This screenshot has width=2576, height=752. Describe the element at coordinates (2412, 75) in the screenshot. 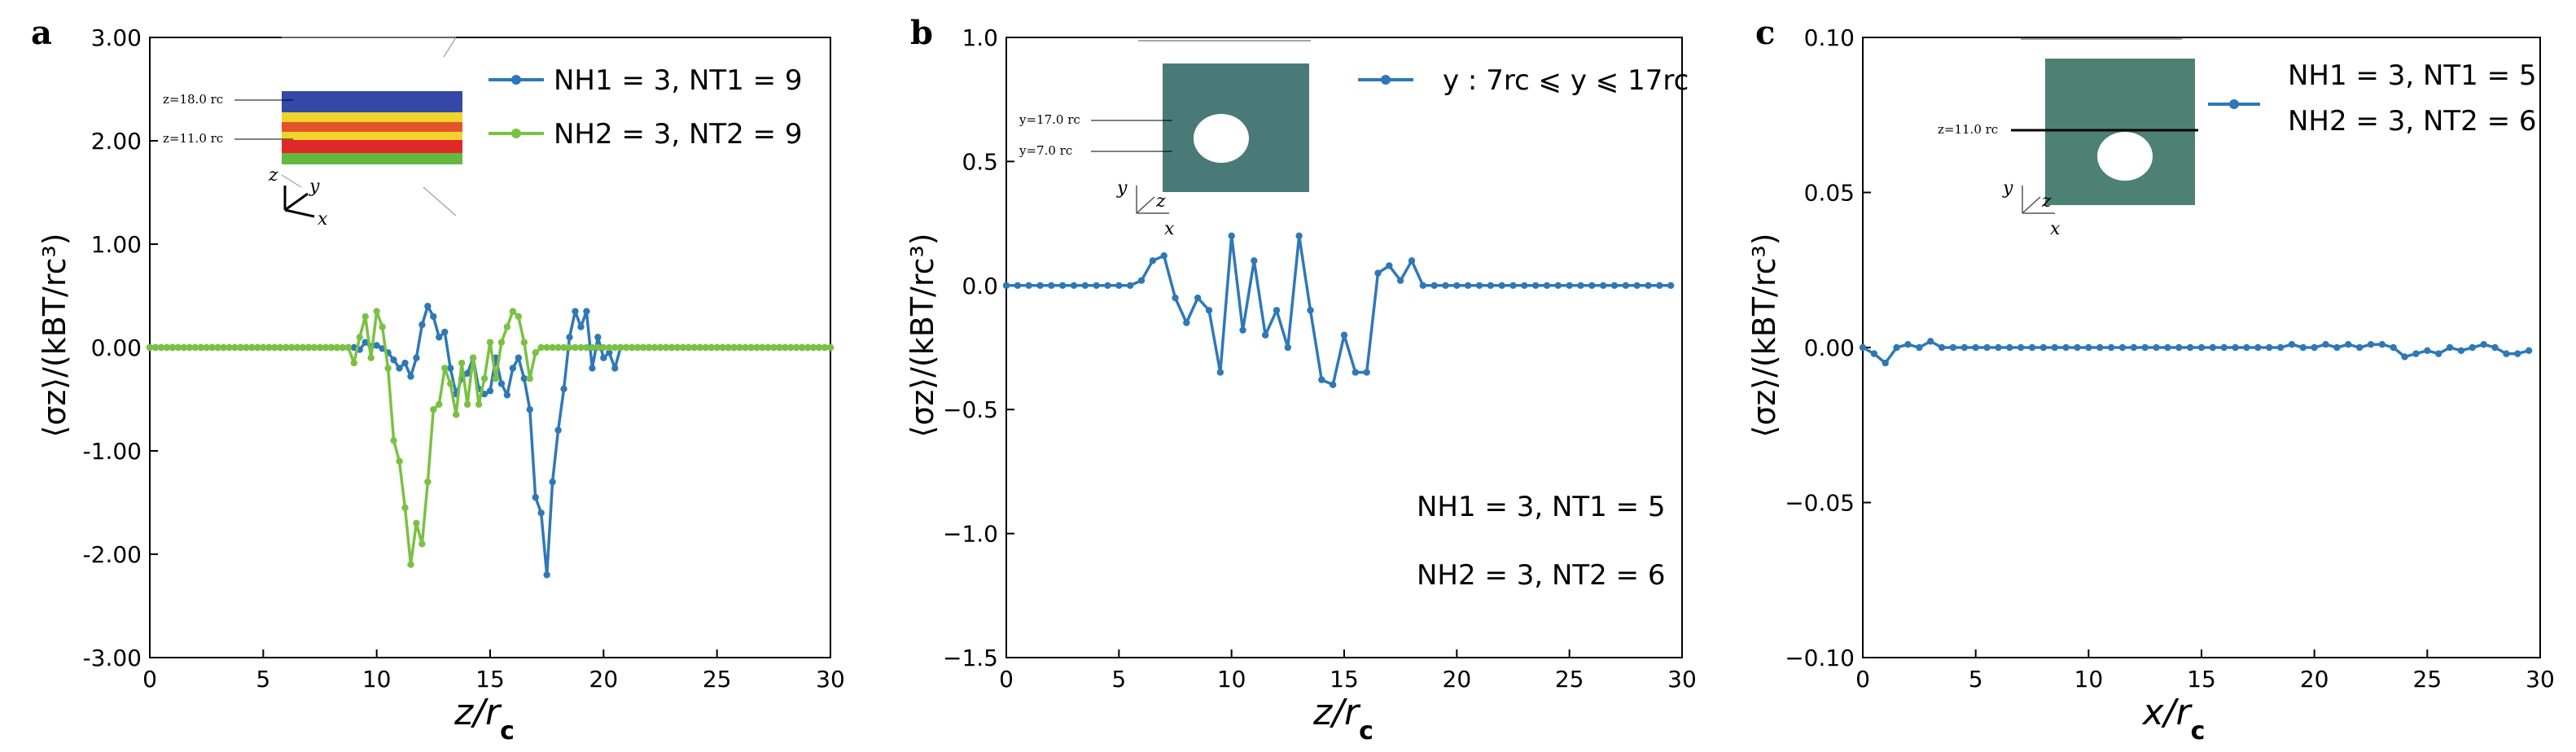

I see `legend-entry: NH1 = 3, NT1 = 5` at that location.